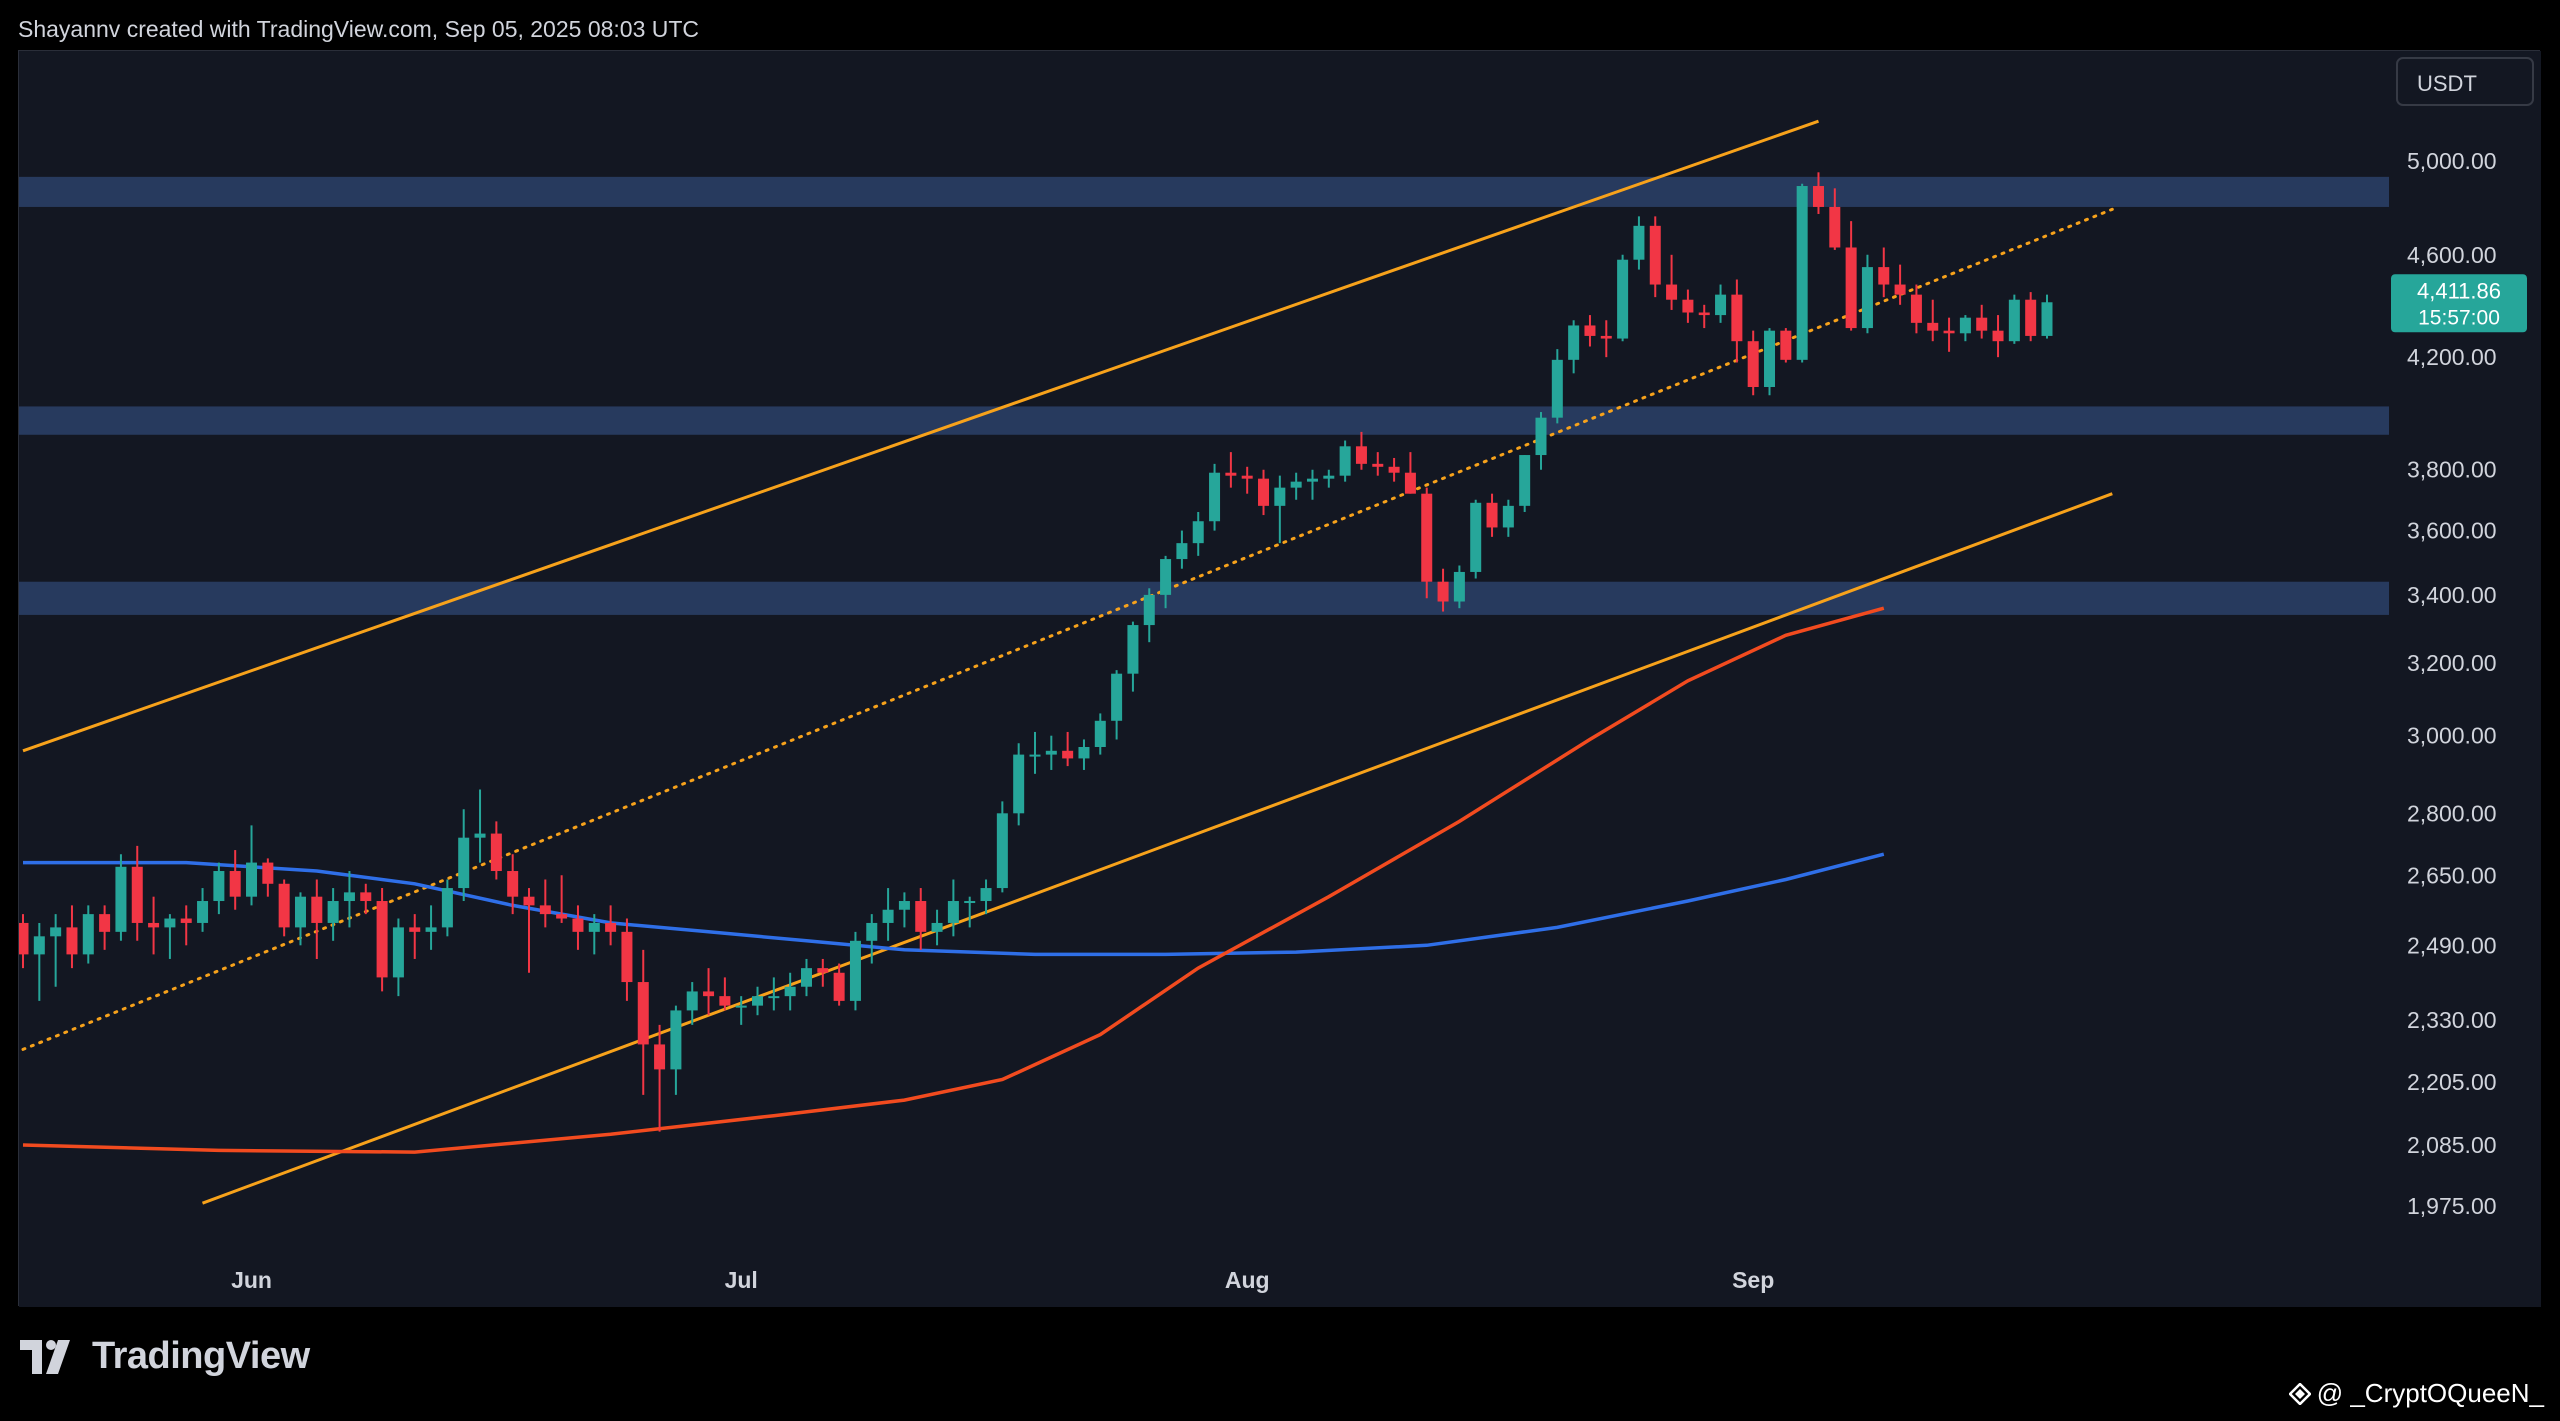  I want to click on currency-selector, so click(2465, 81).